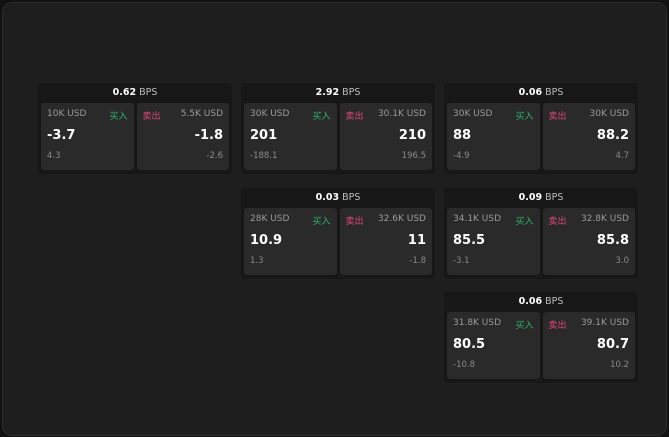 This screenshot has width=669, height=437. Describe the element at coordinates (327, 92) in the screenshot. I see `spread-value: 2.92` at that location.